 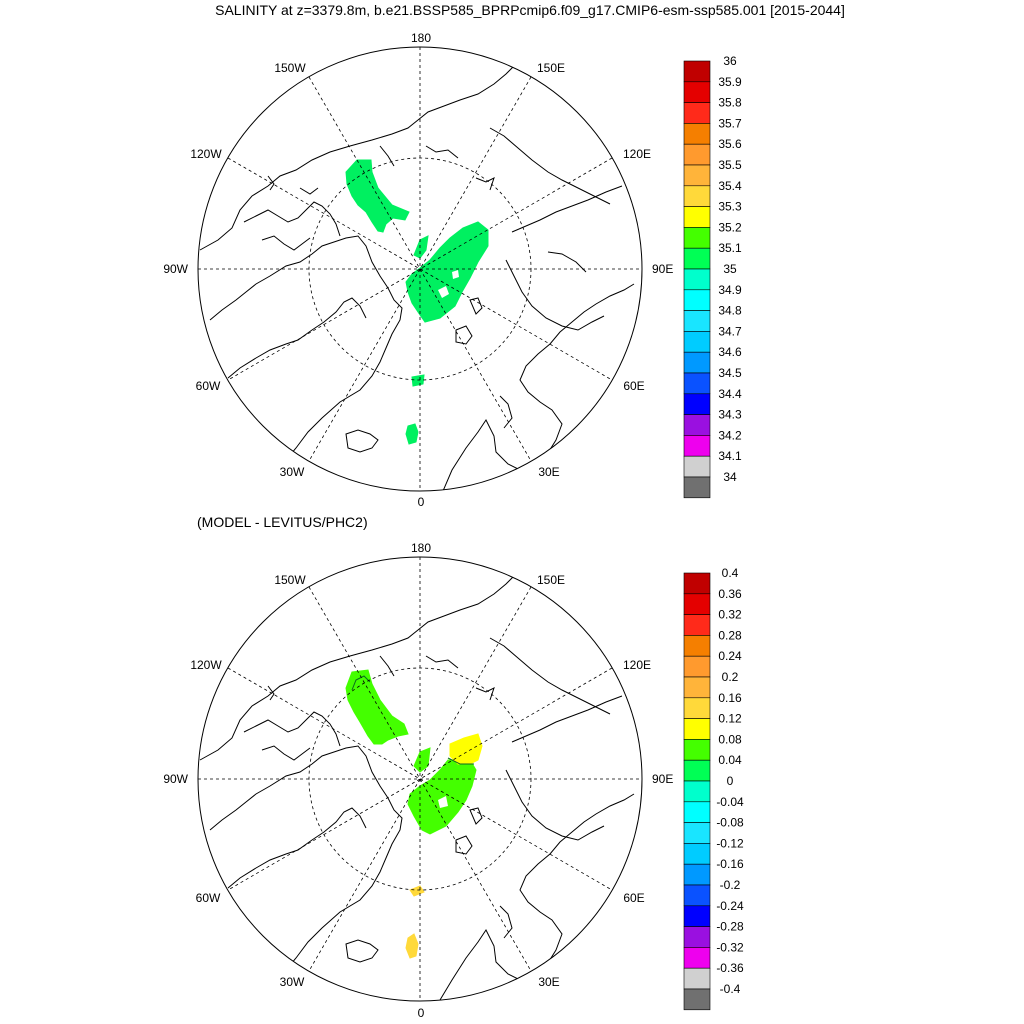 What do you see at coordinates (730, 415) in the screenshot?
I see `colorbar-tick-label: 34.3` at bounding box center [730, 415].